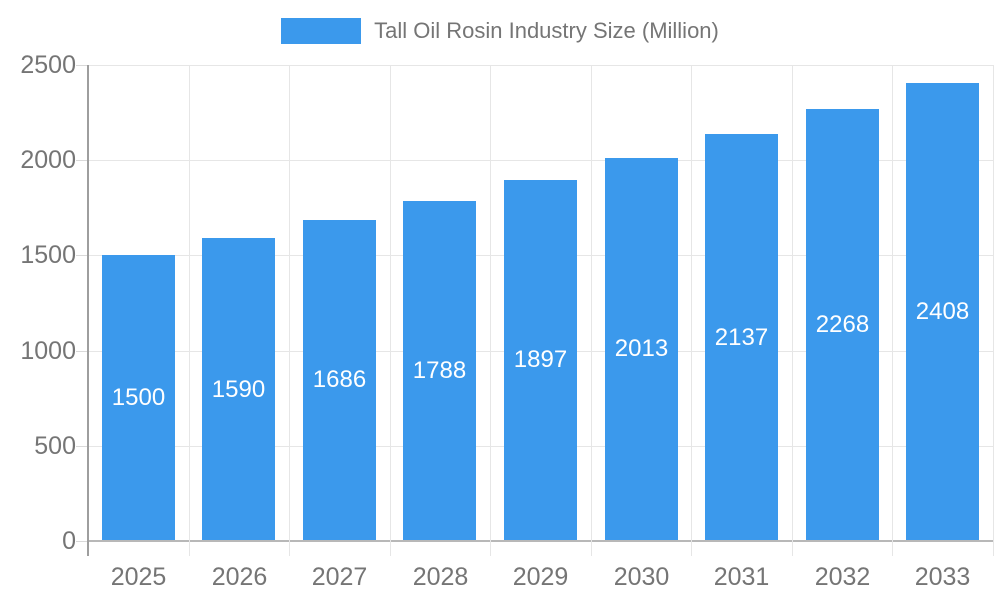 This screenshot has width=1000, height=600. I want to click on bar-value-label: 1788, so click(439, 370).